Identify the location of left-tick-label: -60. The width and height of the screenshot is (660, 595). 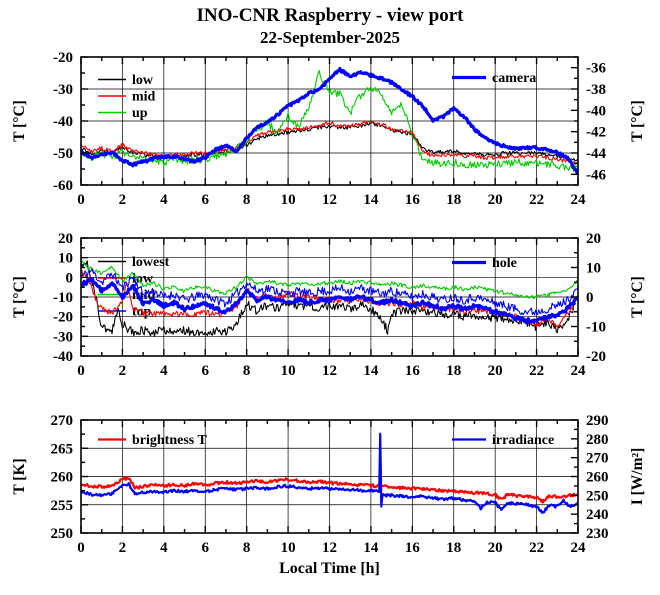
(63, 186).